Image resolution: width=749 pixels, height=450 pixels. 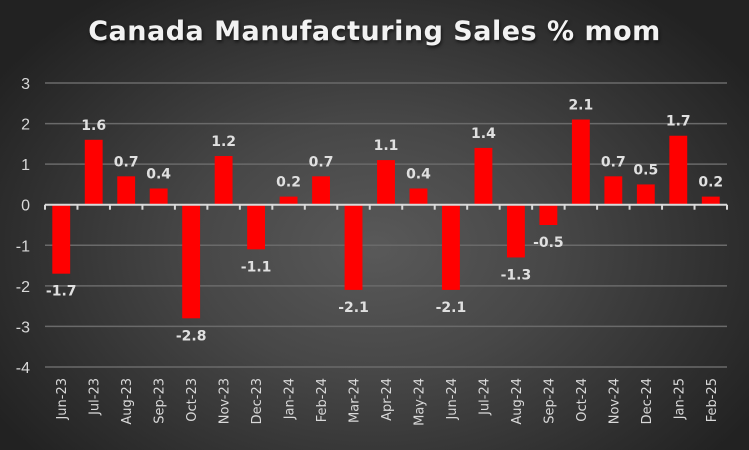 I want to click on x-tick-label: Oct-23, so click(x=192, y=400).